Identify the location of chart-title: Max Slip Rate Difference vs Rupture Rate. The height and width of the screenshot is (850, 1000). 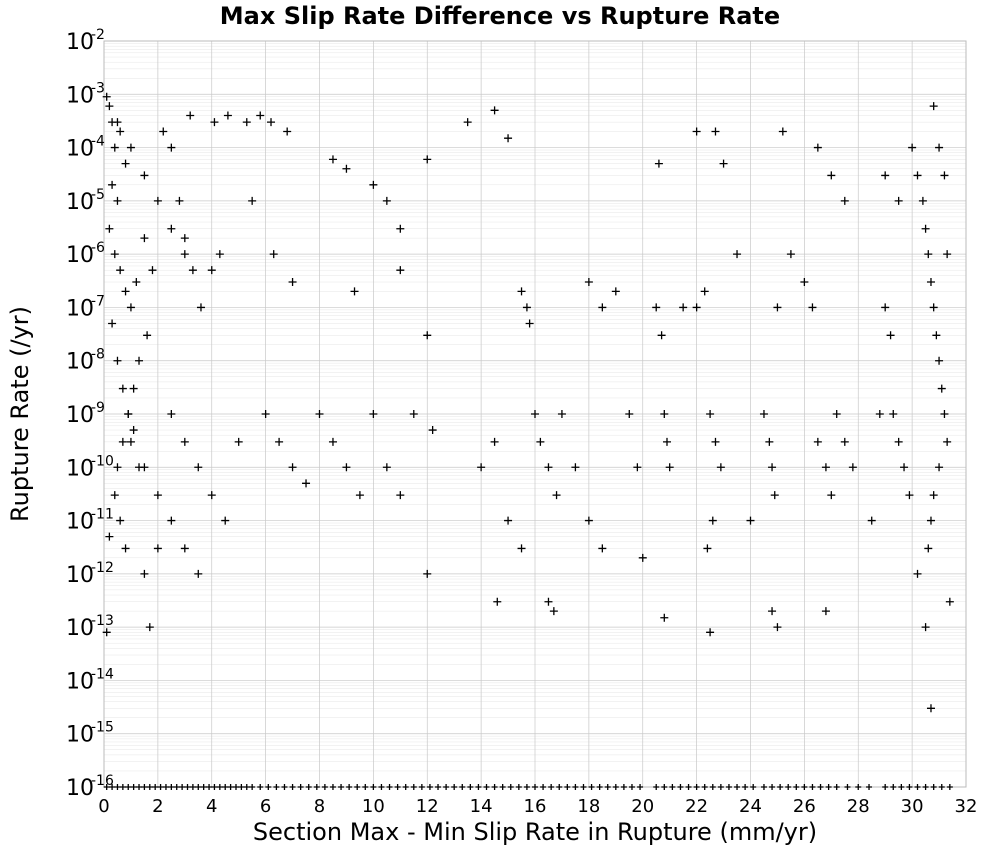
(500, 16).